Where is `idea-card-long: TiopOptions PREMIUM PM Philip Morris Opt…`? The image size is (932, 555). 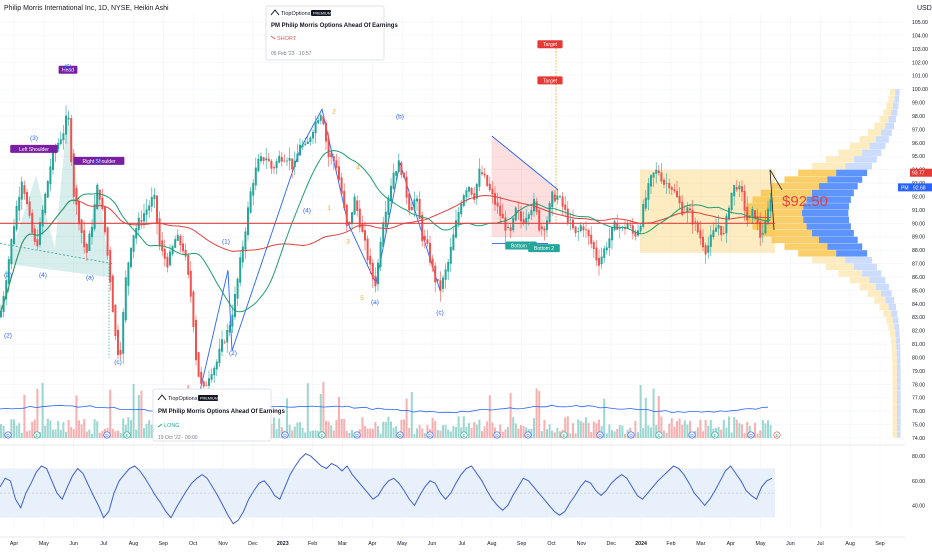
idea-card-long: TiopOptions PREMIUM PM Philip Morris Opt… is located at coordinates (218, 415).